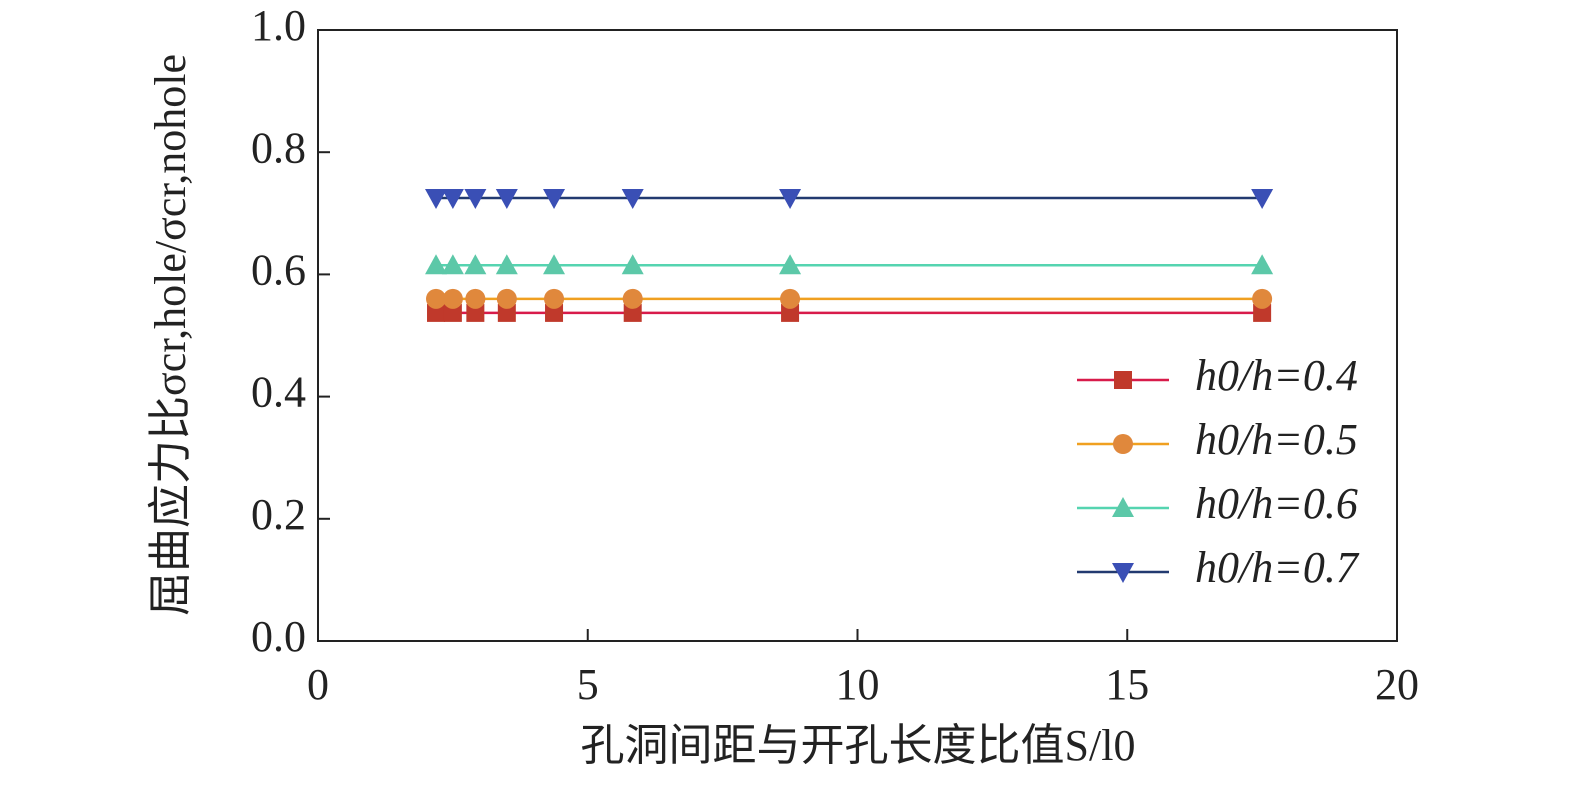 The width and height of the screenshot is (1575, 802). I want to click on y-tick-label: 0.4, so click(278, 392).